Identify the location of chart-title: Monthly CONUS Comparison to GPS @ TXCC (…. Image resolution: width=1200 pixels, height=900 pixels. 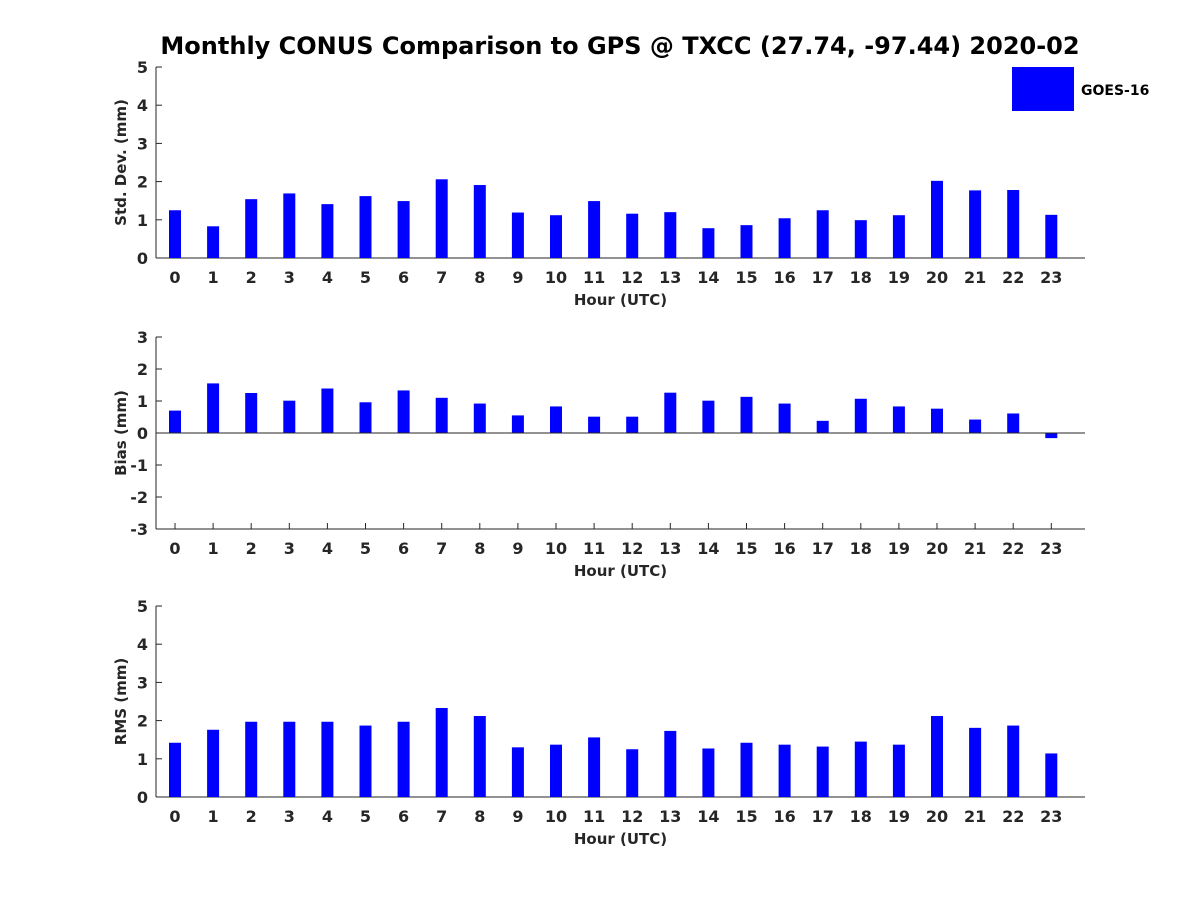
(619, 46).